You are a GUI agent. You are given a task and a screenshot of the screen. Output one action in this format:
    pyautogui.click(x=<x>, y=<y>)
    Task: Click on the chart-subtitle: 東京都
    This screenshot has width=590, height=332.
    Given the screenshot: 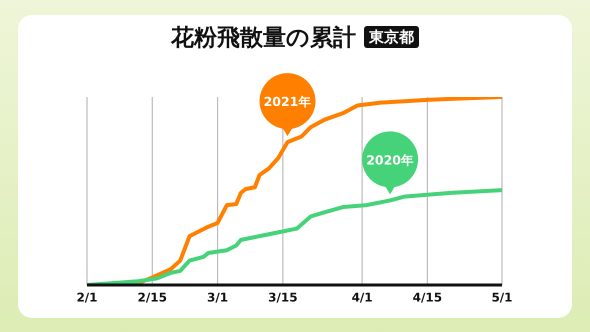 What is the action you would take?
    pyautogui.click(x=391, y=37)
    